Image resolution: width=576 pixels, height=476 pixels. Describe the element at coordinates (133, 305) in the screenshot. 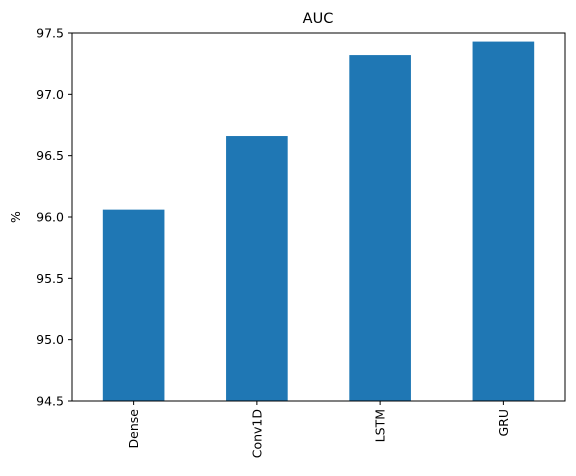

I see `bar-dense` at that location.